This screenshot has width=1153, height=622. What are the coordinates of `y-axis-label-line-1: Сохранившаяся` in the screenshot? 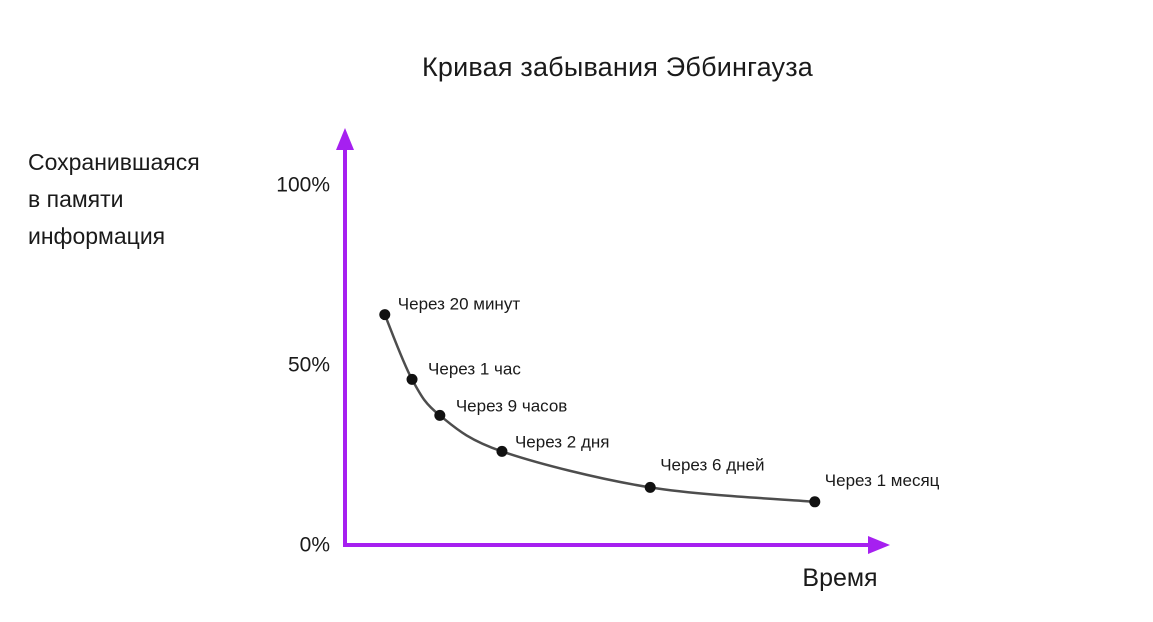 It's located at (114, 162).